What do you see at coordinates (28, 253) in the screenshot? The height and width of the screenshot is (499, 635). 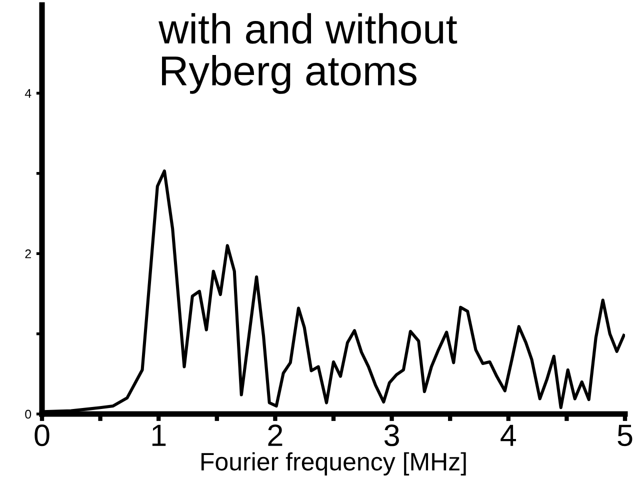 I see `y-tick-label: 2` at bounding box center [28, 253].